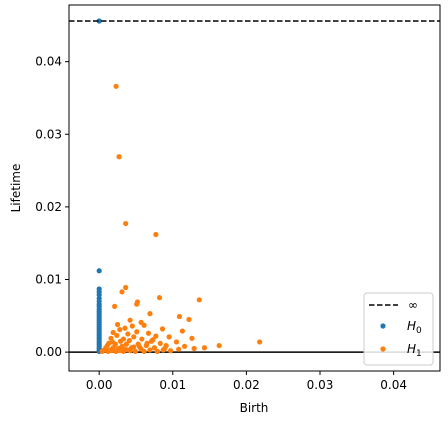 The height and width of the screenshot is (425, 448). What do you see at coordinates (172, 385) in the screenshot?
I see `x-tick-label: 0.01` at bounding box center [172, 385].